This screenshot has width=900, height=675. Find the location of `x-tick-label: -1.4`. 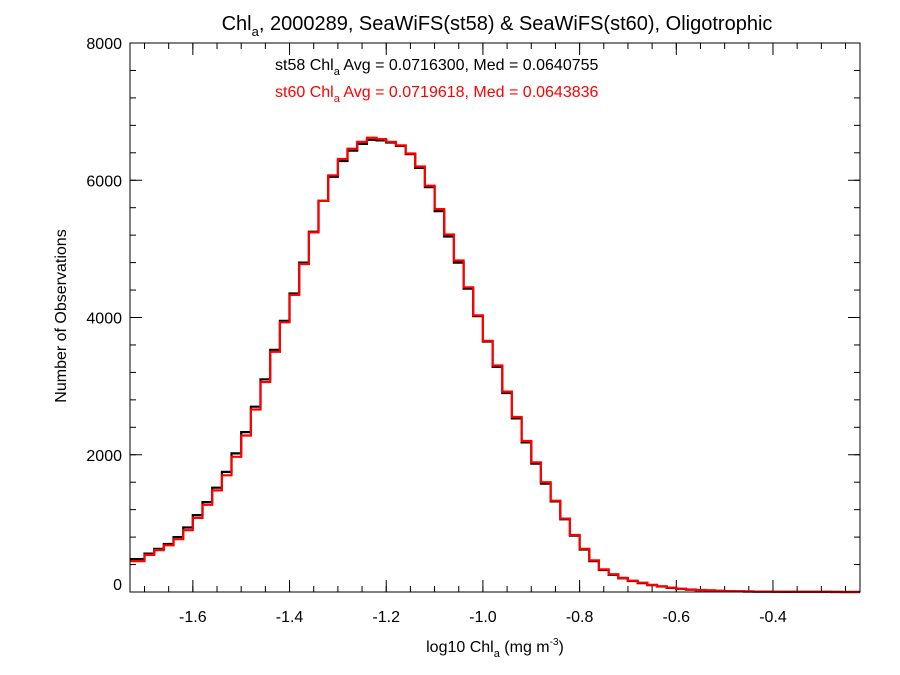

x-tick-label: -1.4 is located at coordinates (290, 617).